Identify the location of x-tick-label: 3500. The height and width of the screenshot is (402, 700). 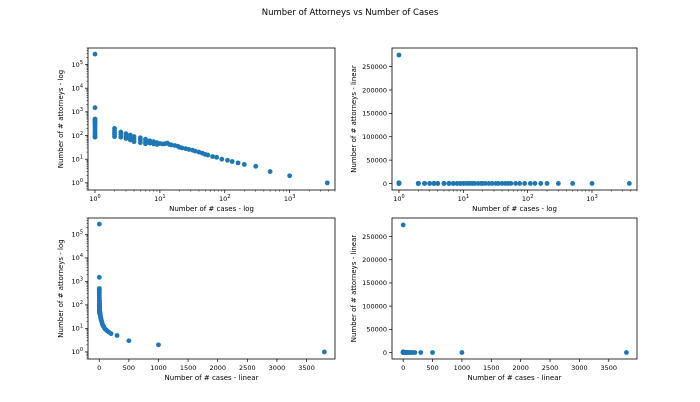
(609, 368).